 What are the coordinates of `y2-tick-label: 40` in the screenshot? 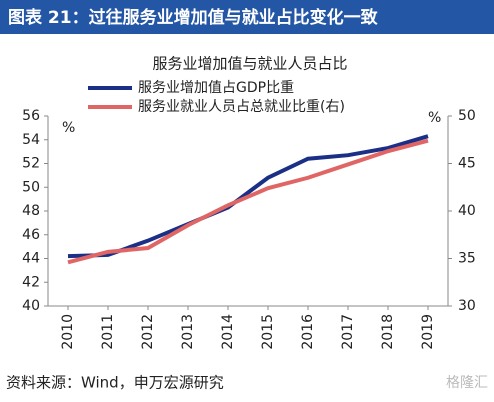 It's located at (467, 211).